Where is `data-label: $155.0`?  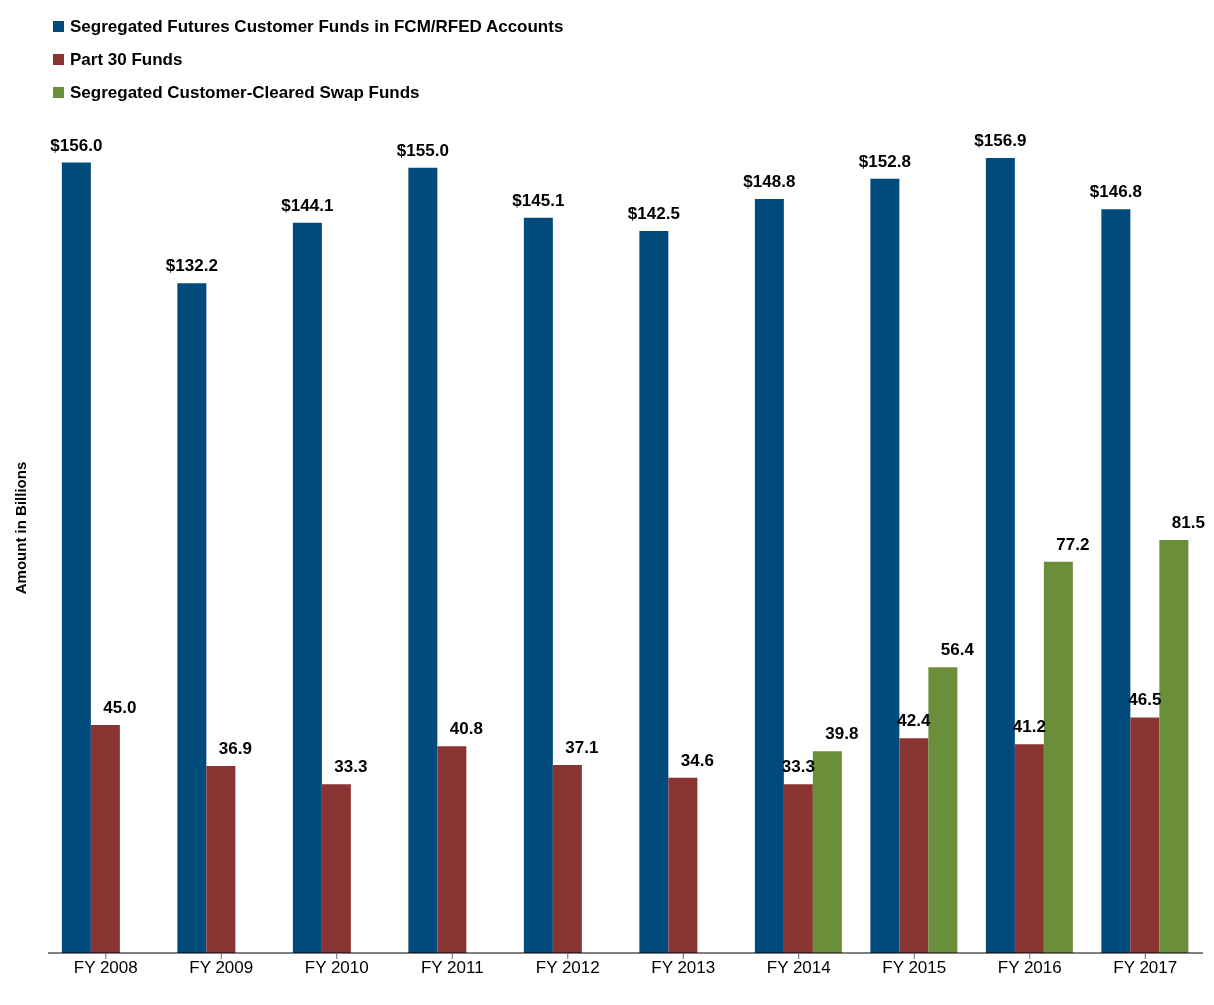 data-label: $155.0 is located at coordinates (422, 150).